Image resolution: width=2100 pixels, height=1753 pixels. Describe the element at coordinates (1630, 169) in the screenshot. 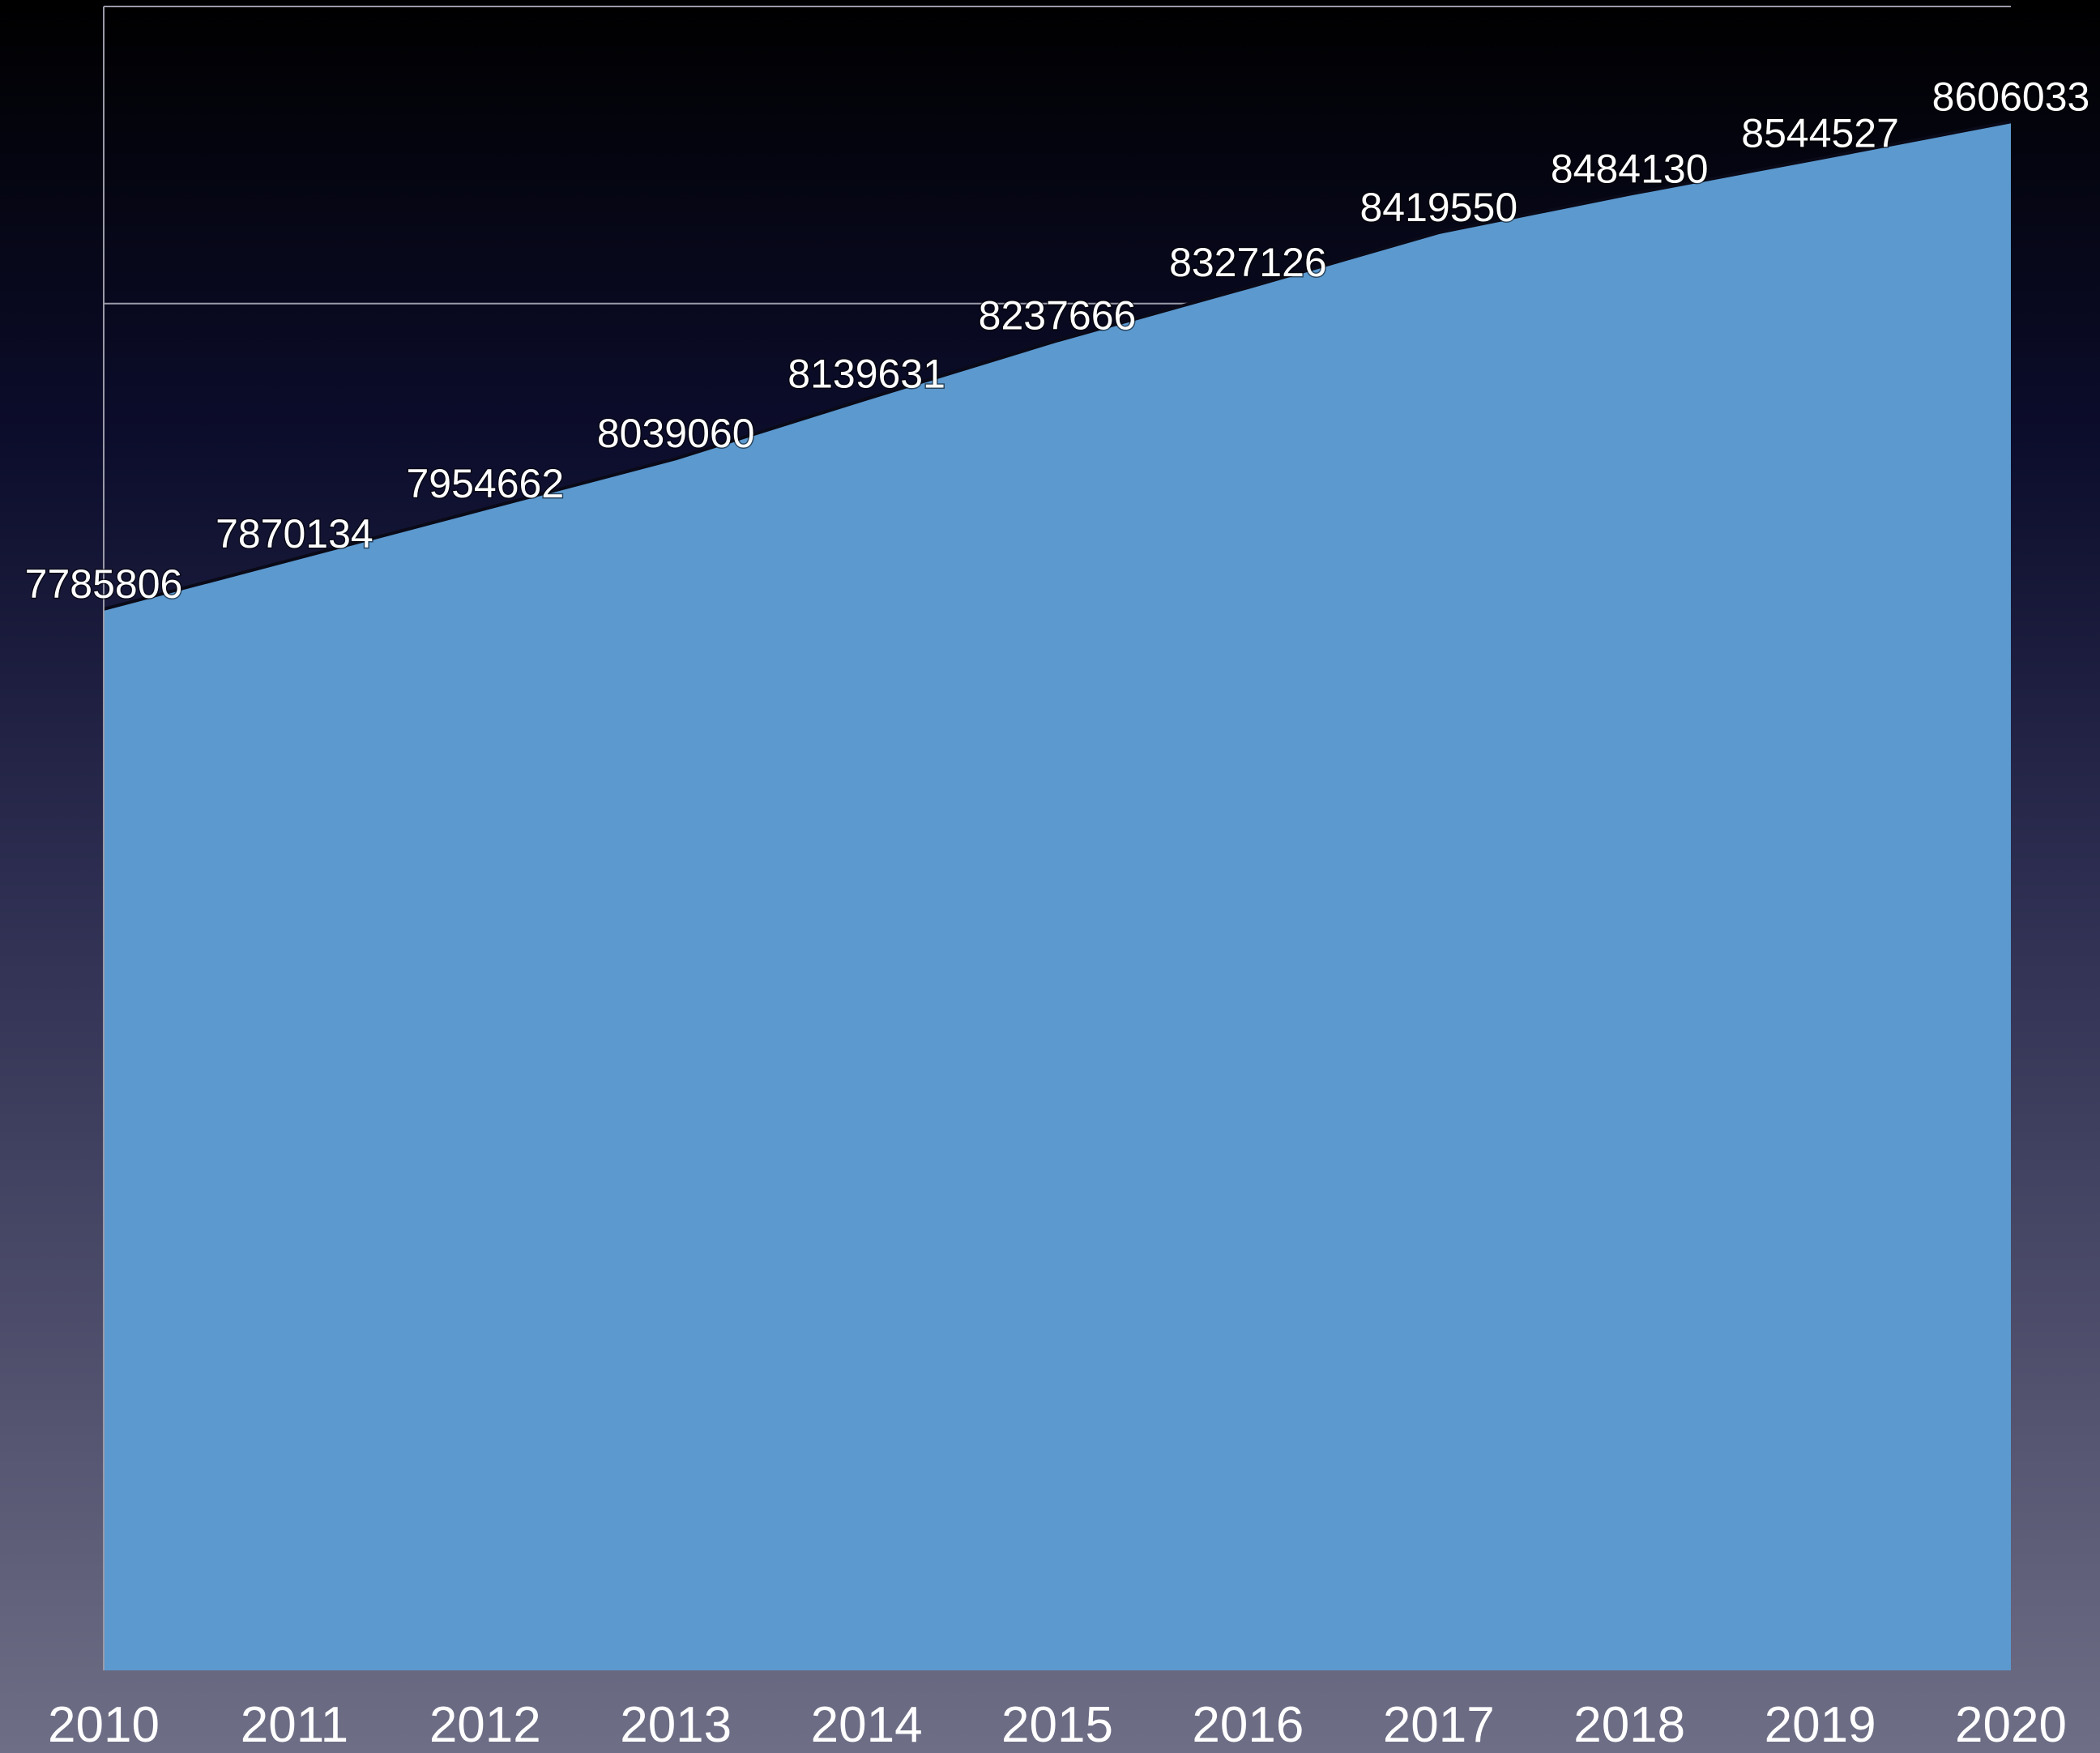

I see `data-label-2018: 8484130` at that location.